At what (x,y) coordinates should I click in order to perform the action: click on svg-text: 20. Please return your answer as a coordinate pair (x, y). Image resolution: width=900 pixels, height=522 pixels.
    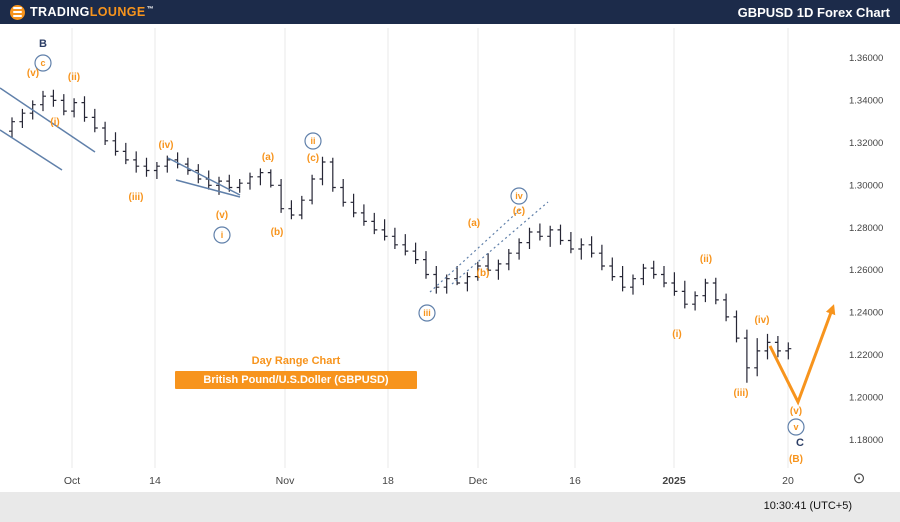
    Looking at the image, I should click on (788, 481).